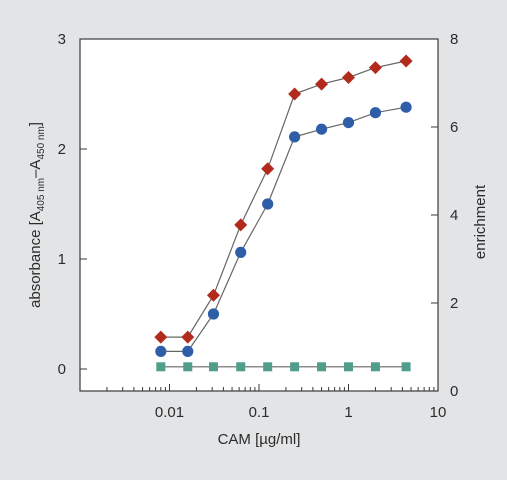  What do you see at coordinates (454, 39) in the screenshot?
I see `y-right-tick-label: 8` at bounding box center [454, 39].